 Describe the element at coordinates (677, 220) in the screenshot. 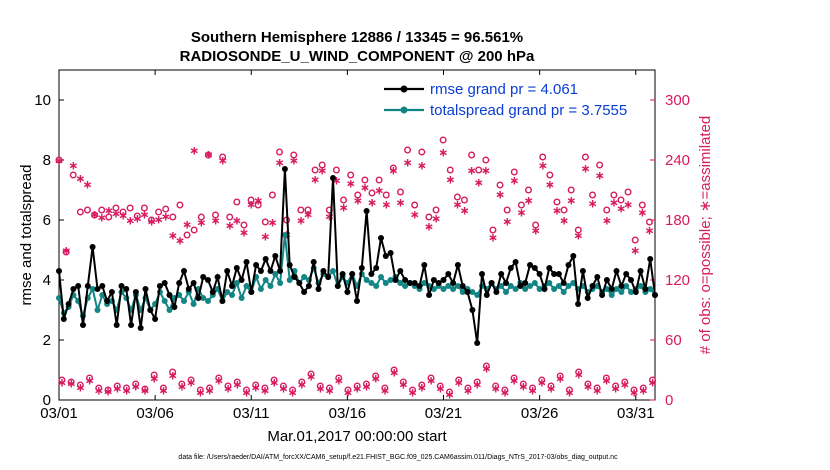

I see `y-right-tick-label-180: 180` at that location.